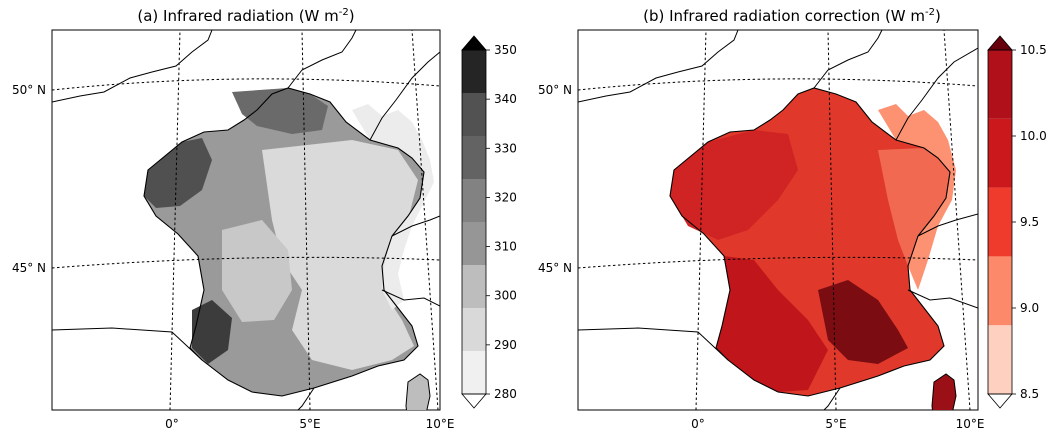 This screenshot has width=1057, height=437. I want to click on panel-a-lon-label-10: 10°E, so click(440, 424).